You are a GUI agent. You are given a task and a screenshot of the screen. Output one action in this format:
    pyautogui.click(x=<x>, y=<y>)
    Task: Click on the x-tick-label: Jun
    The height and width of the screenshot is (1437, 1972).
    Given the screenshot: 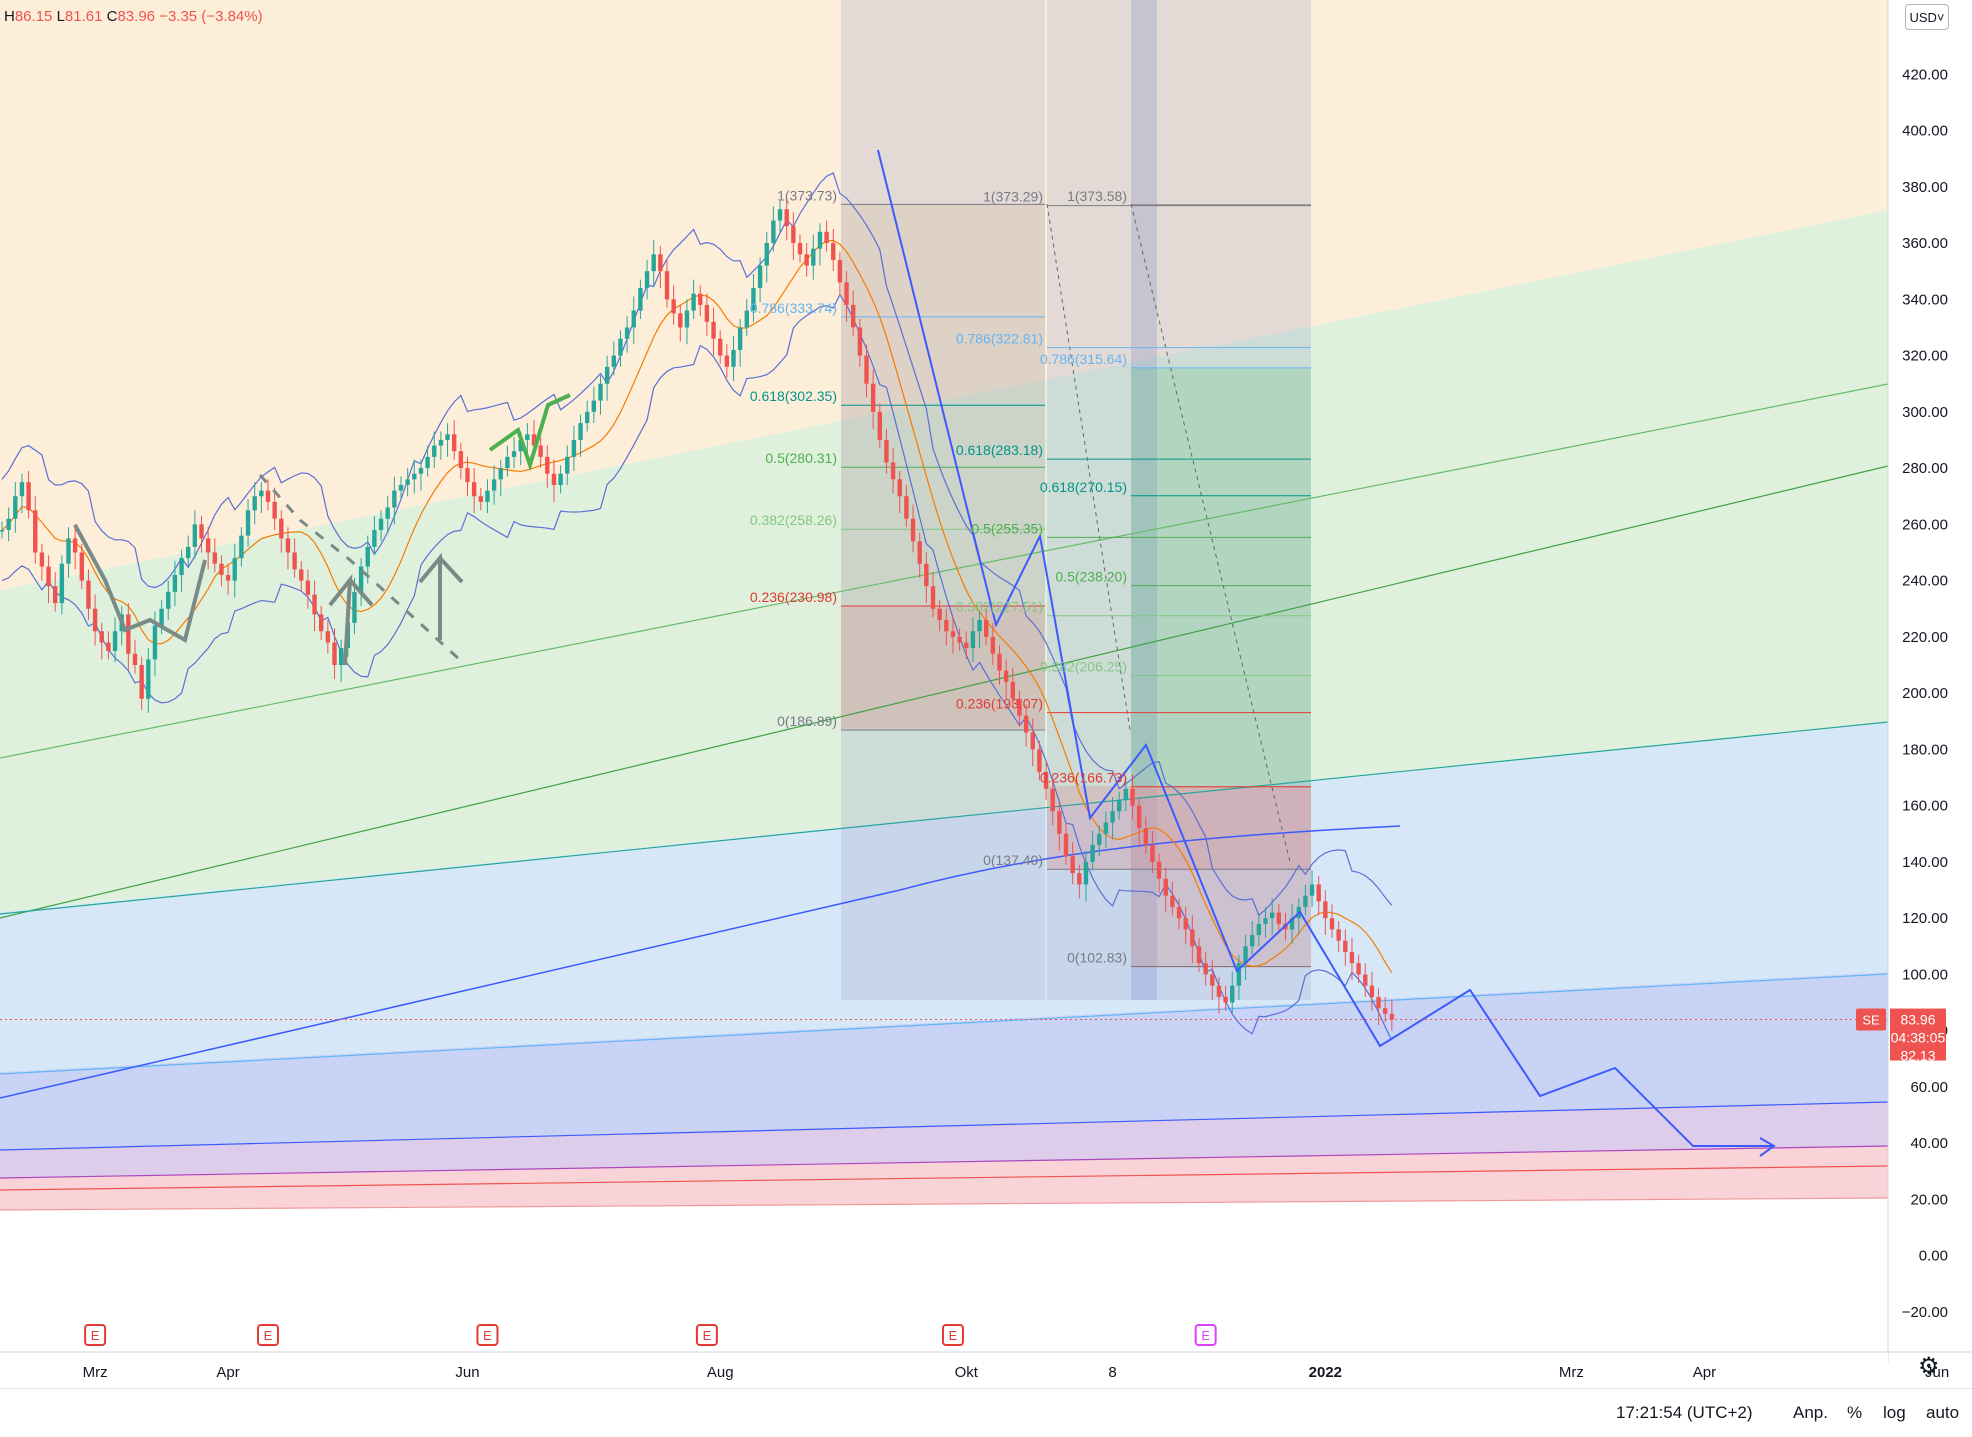 What is the action you would take?
    pyautogui.click(x=467, y=1372)
    